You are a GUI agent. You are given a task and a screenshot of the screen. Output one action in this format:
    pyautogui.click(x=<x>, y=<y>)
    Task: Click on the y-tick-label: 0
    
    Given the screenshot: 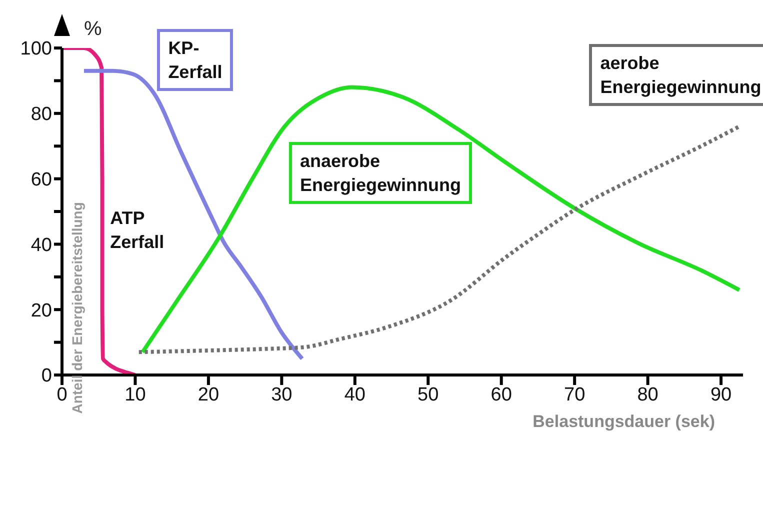 What is the action you would take?
    pyautogui.click(x=46, y=376)
    